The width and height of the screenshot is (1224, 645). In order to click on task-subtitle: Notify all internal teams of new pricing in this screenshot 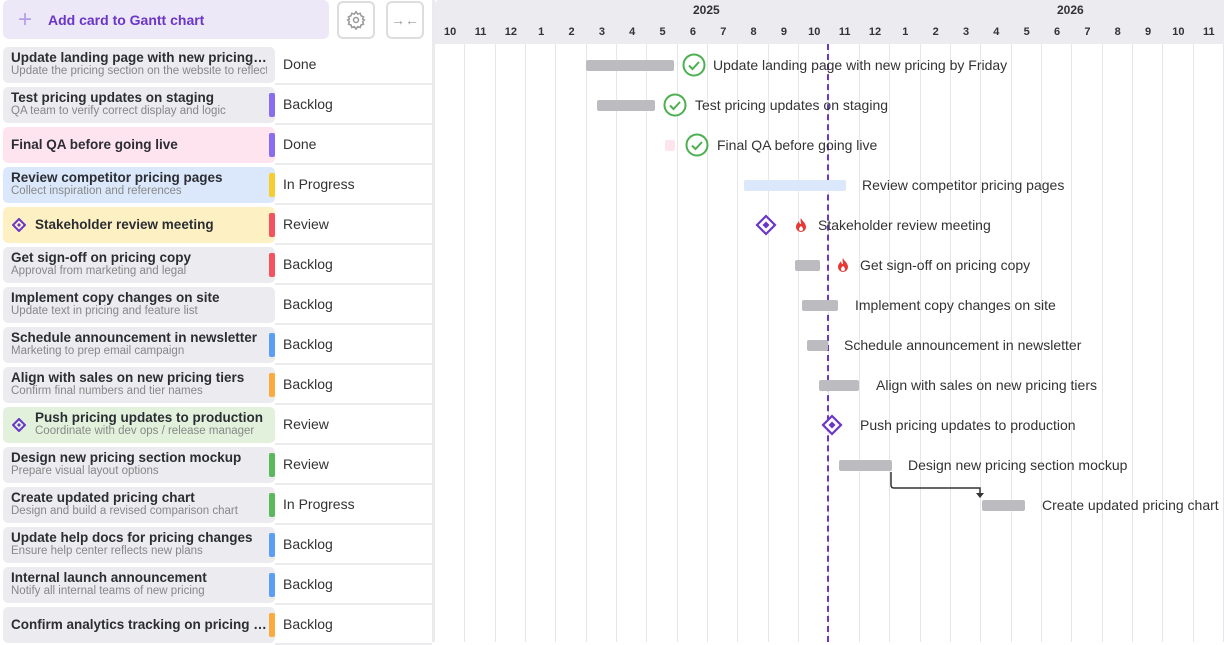, I will do `click(108, 591)`.